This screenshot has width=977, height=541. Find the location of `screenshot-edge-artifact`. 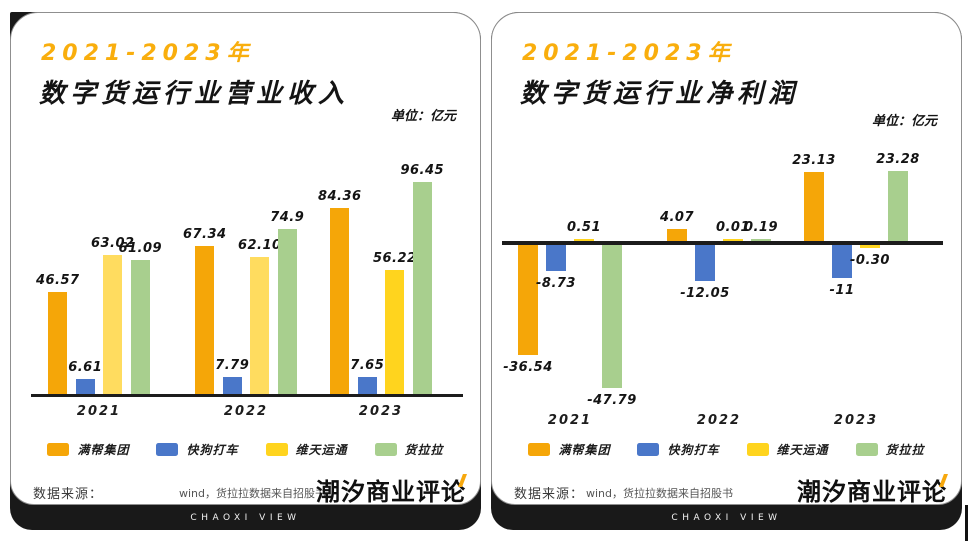

screenshot-edge-artifact is located at coordinates (966, 523).